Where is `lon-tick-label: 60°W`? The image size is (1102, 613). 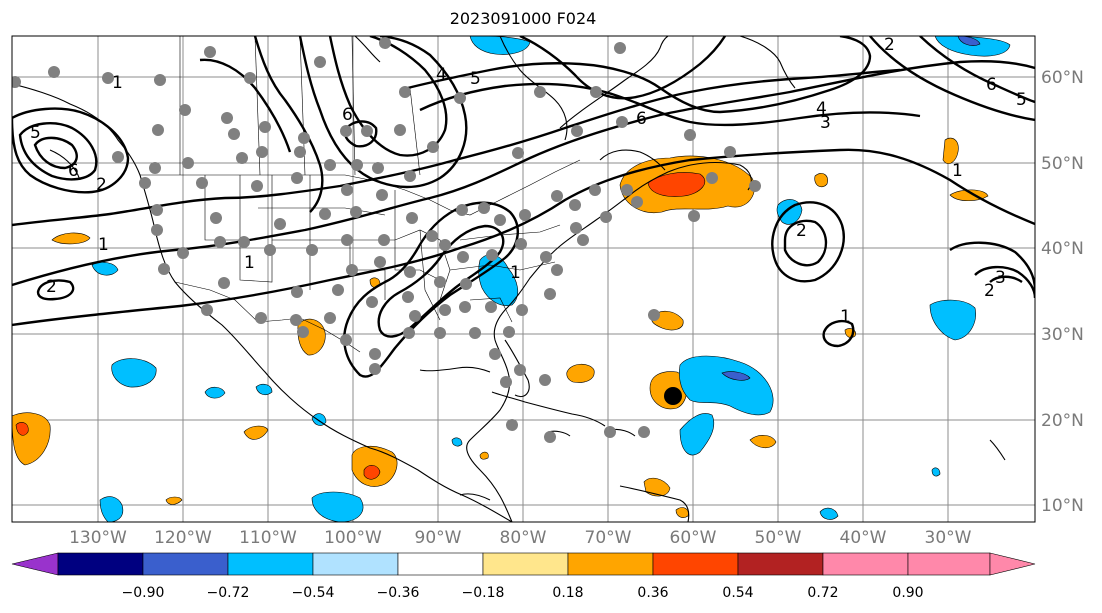 lon-tick-label: 60°W is located at coordinates (693, 538).